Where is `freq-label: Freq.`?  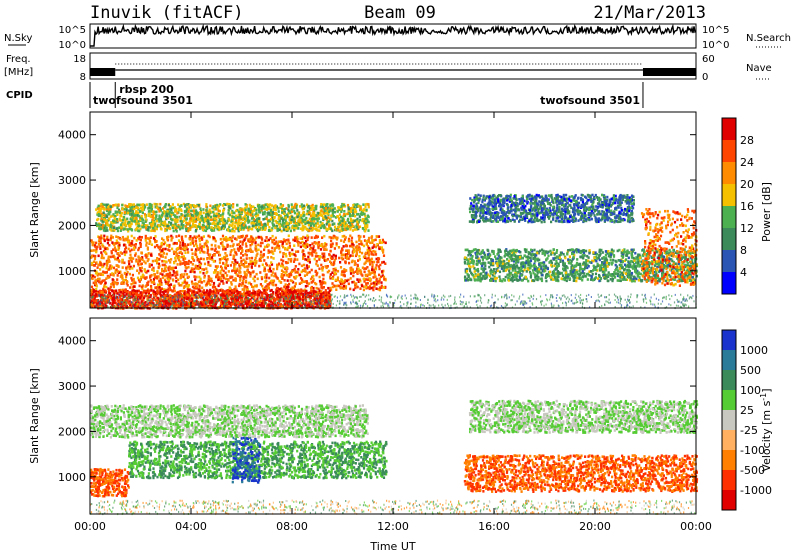
freq-label: Freq. is located at coordinates (18, 59).